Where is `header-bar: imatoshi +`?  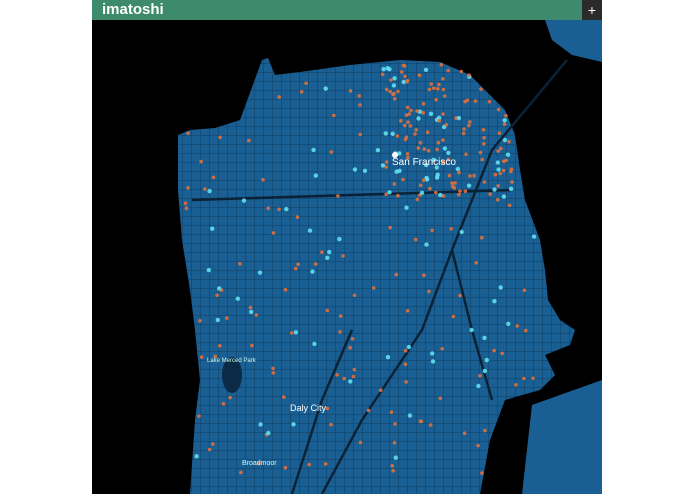
header-bar: imatoshi + is located at coordinates (347, 10).